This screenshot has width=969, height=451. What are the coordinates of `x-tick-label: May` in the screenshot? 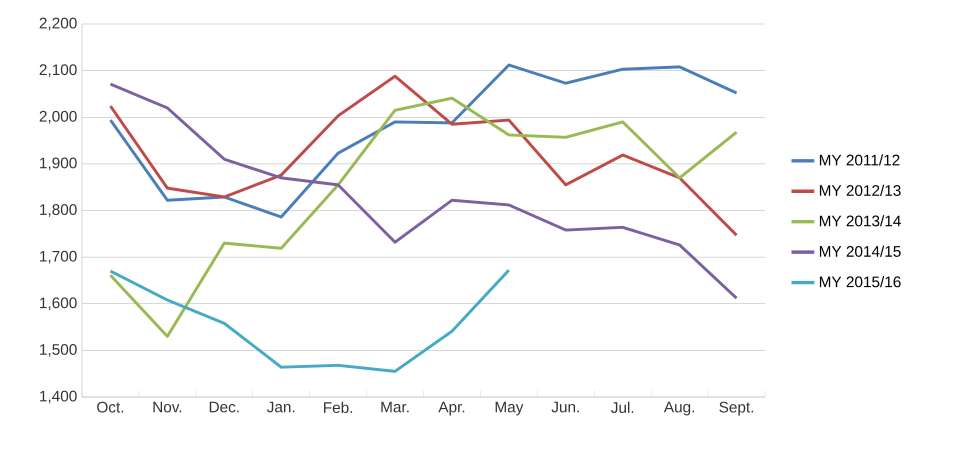 It's located at (510, 409).